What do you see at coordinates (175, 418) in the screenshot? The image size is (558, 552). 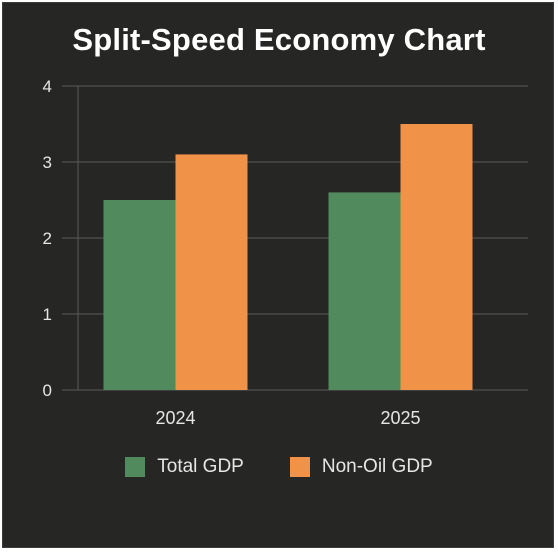 I see `x-tick-label-2024: 2024` at bounding box center [175, 418].